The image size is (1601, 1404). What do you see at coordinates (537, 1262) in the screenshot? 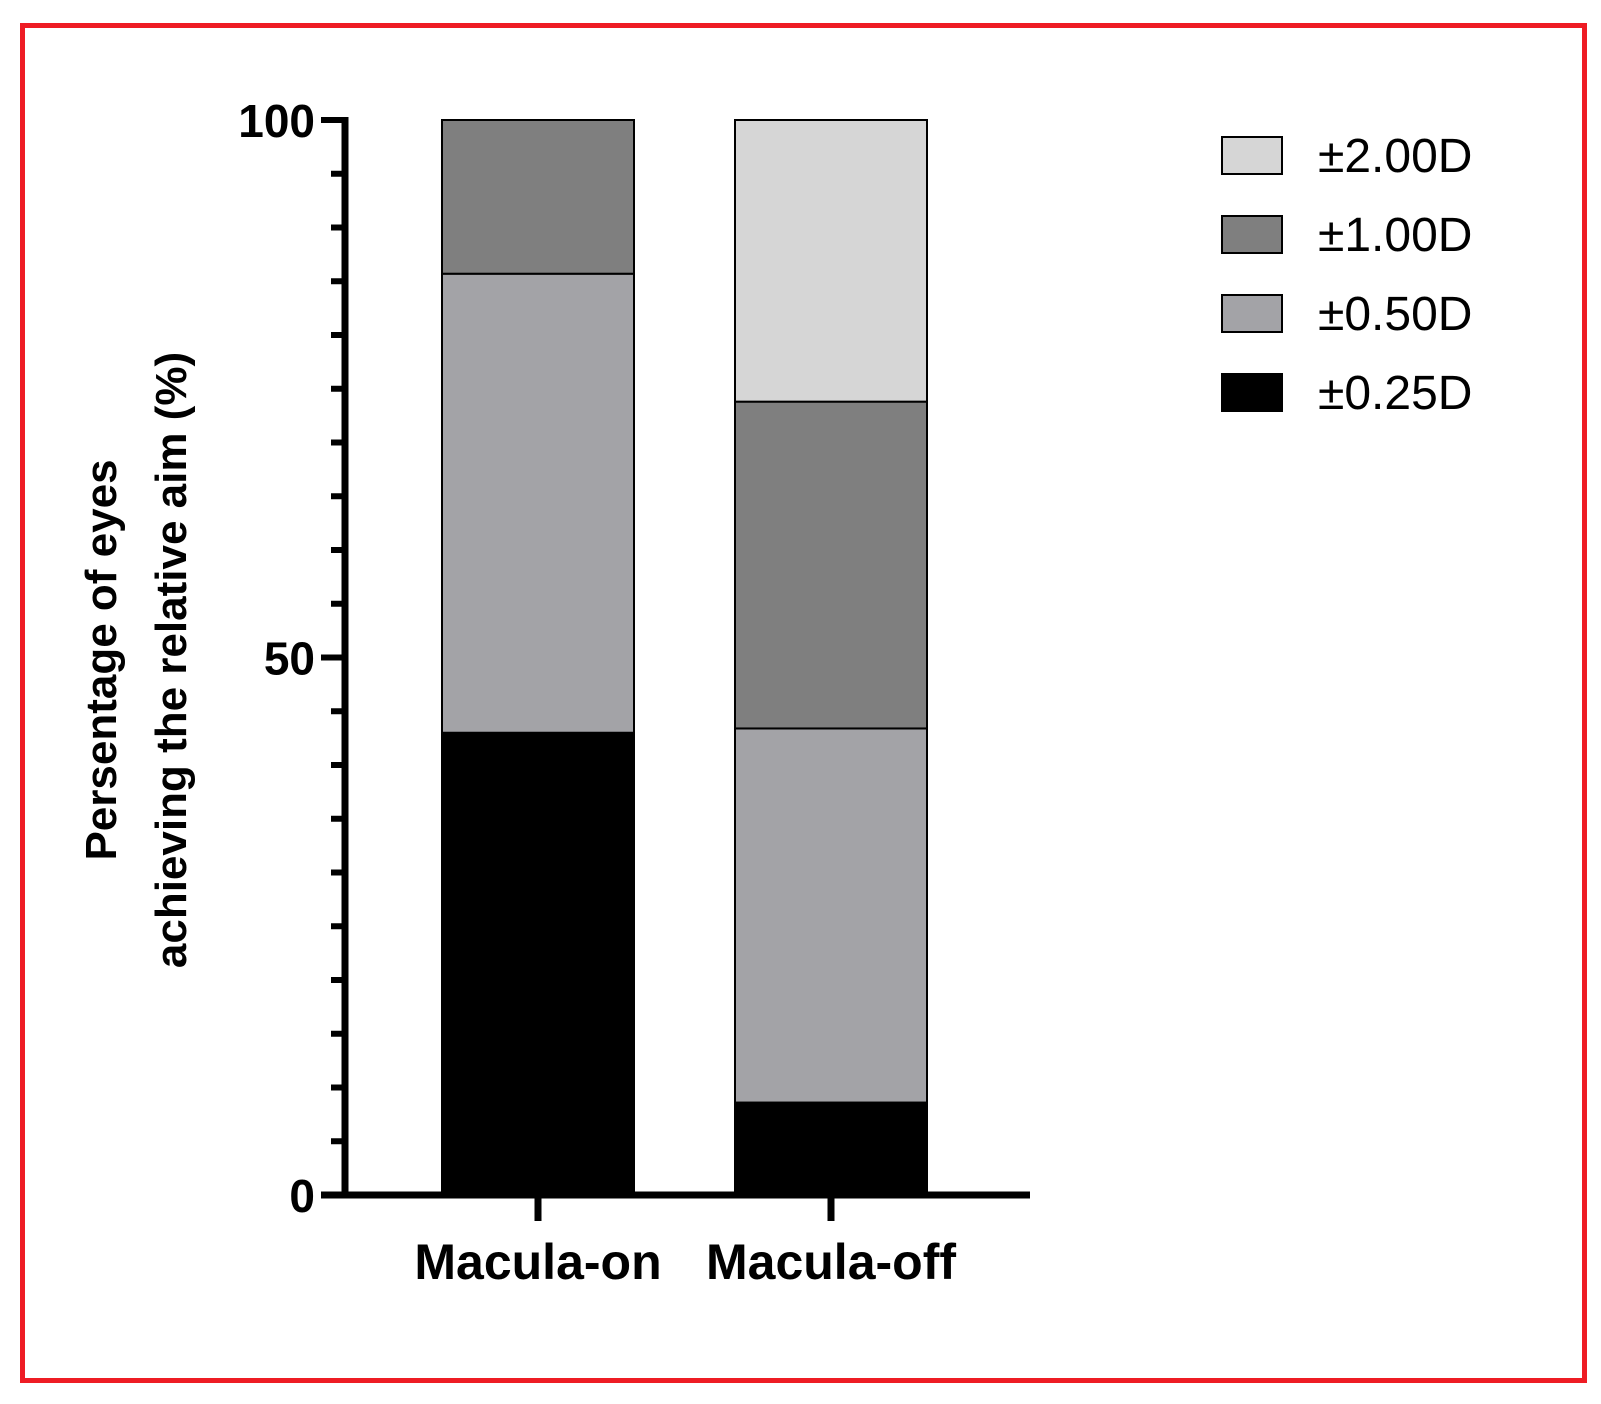
I see `x-tick-label-macula-on: Macula-on` at bounding box center [537, 1262].